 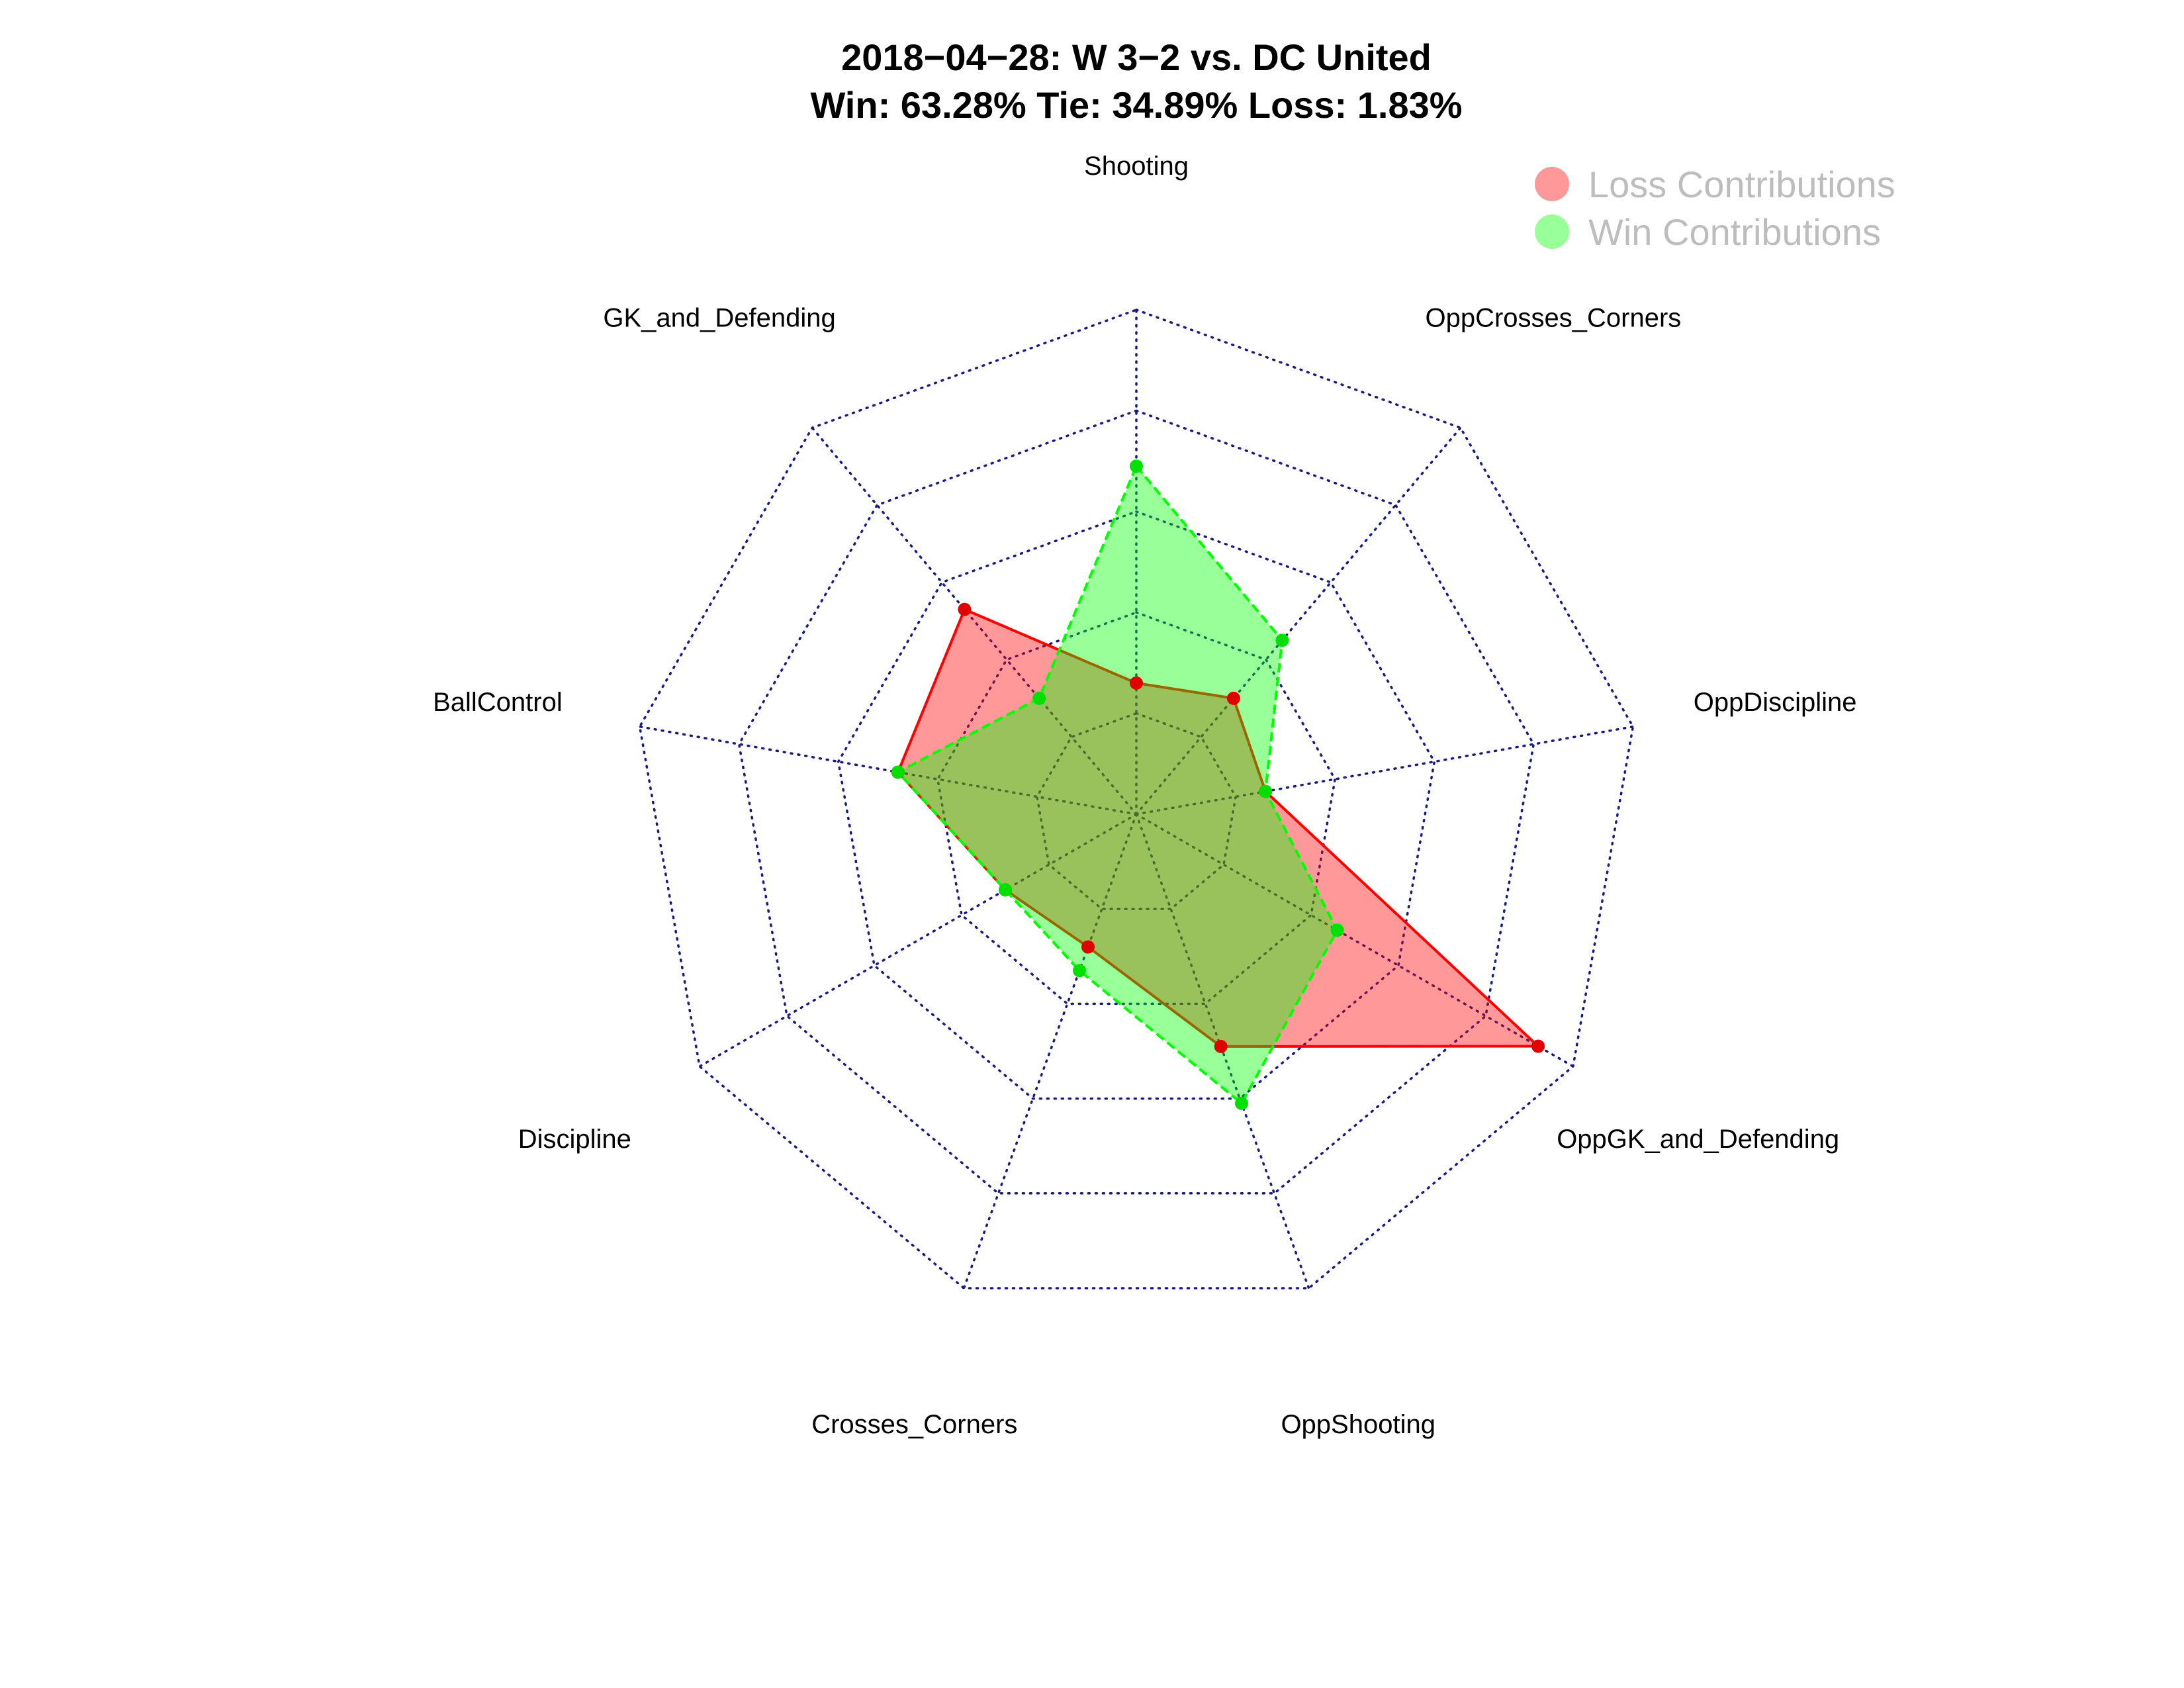 What do you see at coordinates (498, 702) in the screenshot?
I see `axis-label-7: BallControl` at bounding box center [498, 702].